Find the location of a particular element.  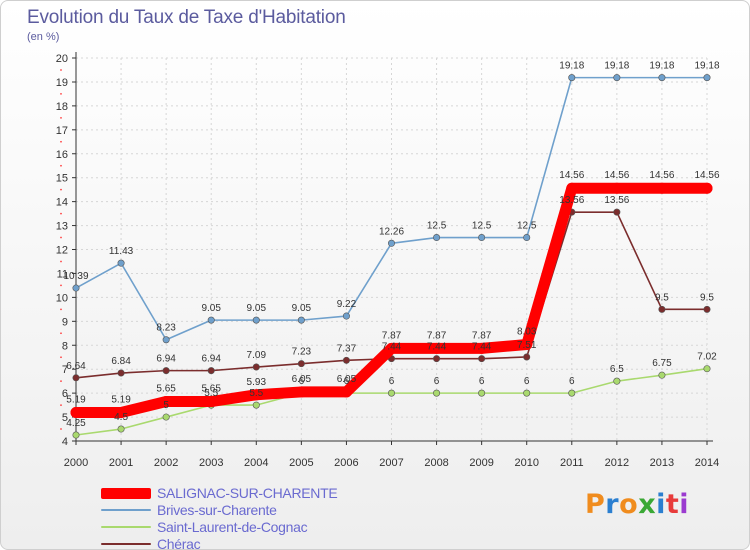

data-label: 5.5 is located at coordinates (211, 393).